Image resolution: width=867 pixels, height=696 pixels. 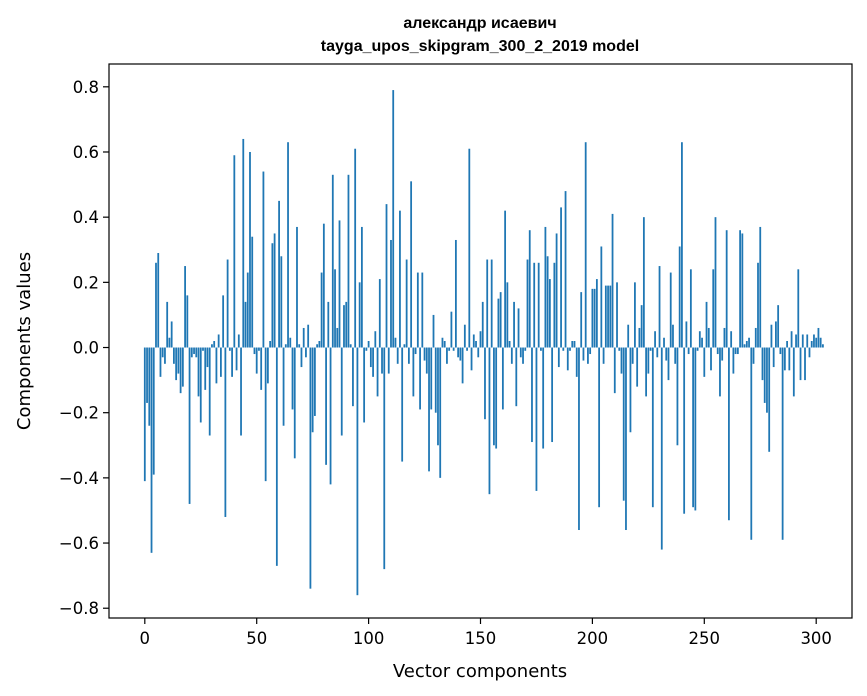 What do you see at coordinates (145, 638) in the screenshot?
I see `x-tick-label: 0` at bounding box center [145, 638].